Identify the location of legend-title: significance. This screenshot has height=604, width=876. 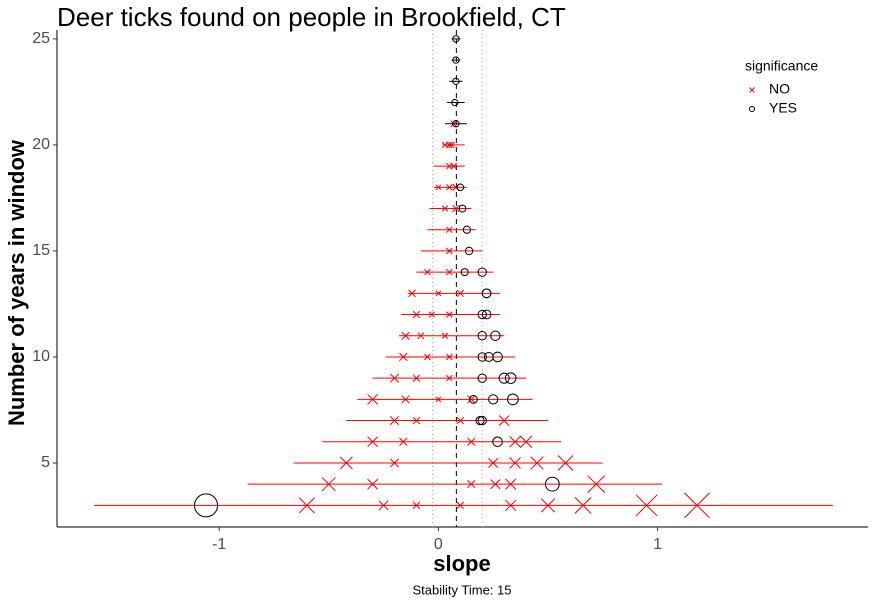
(781, 66).